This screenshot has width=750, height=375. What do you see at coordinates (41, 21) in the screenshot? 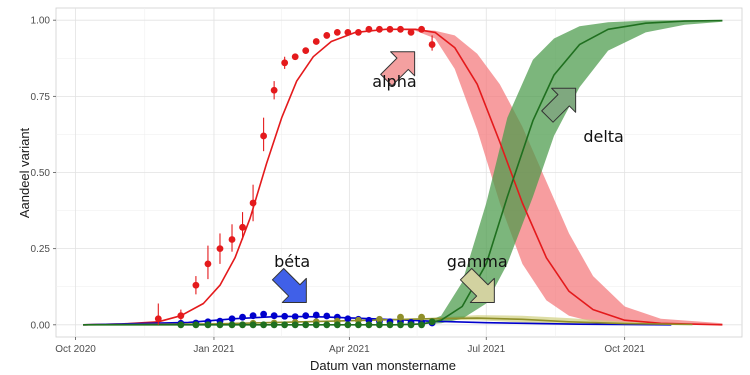
I see `y-tick-label: 1.00` at bounding box center [41, 21].